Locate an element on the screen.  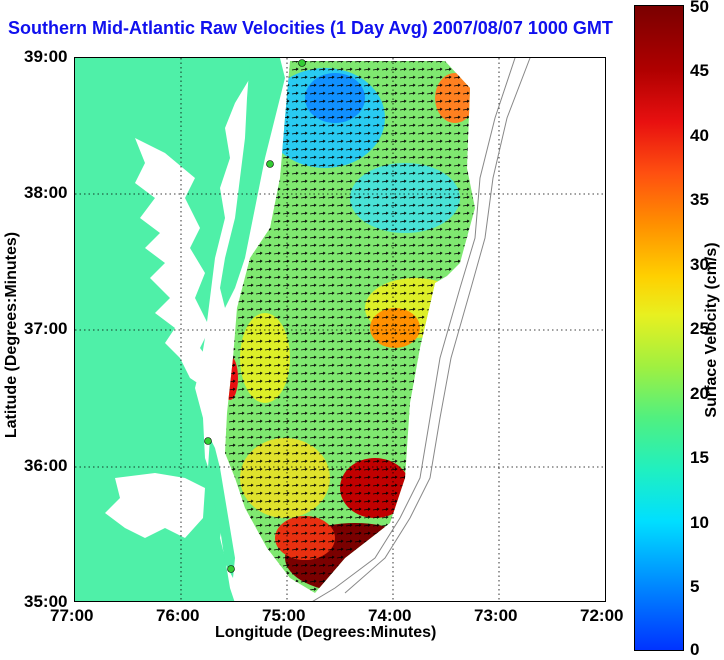
y-tick-label: 39:00 is located at coordinates (46, 56).